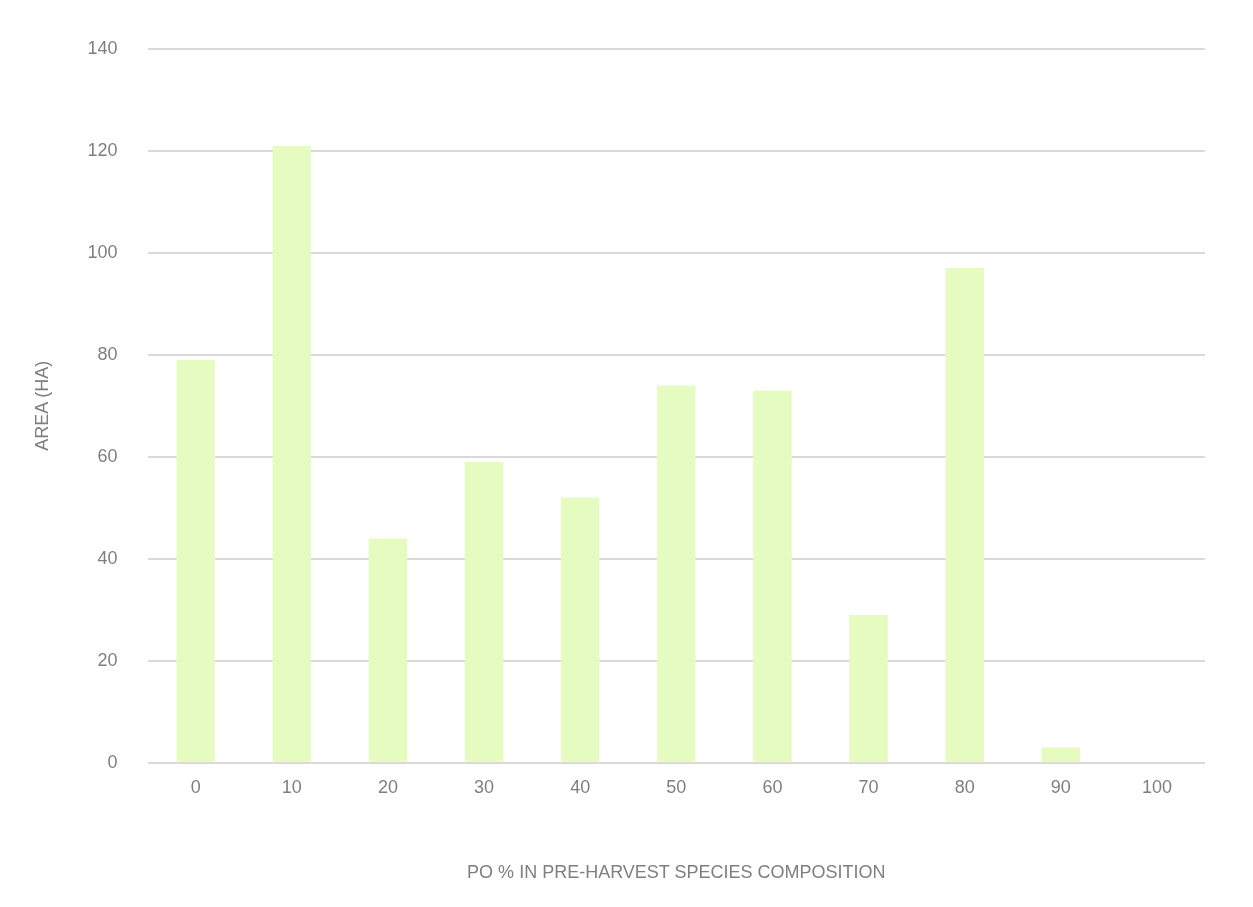  Describe the element at coordinates (580, 786) in the screenshot. I see `x-tick-label: 40` at that location.